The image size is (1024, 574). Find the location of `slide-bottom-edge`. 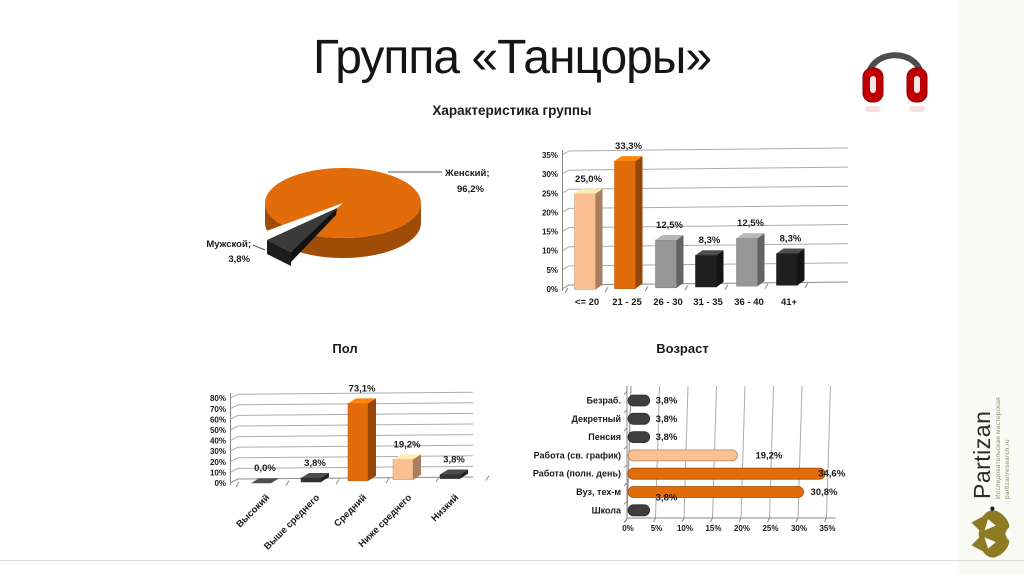

slide-bottom-edge is located at coordinates (512, 560).